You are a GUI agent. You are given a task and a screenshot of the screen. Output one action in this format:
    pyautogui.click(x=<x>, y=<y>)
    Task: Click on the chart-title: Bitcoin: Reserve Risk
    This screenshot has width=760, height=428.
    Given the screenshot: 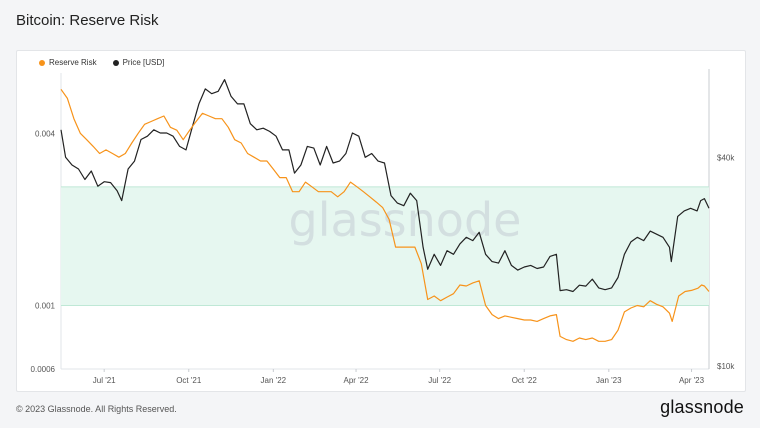 What is the action you would take?
    pyautogui.click(x=87, y=20)
    